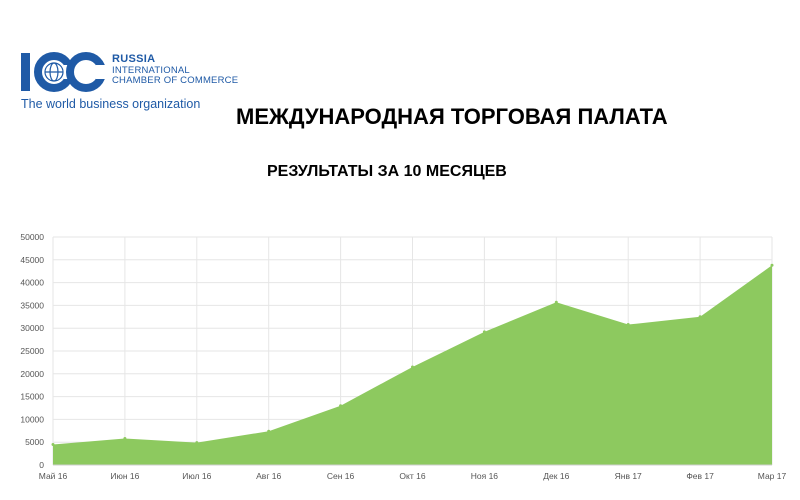 This screenshot has width=800, height=500. I want to click on x-tick-label: Мар 17, so click(772, 476).